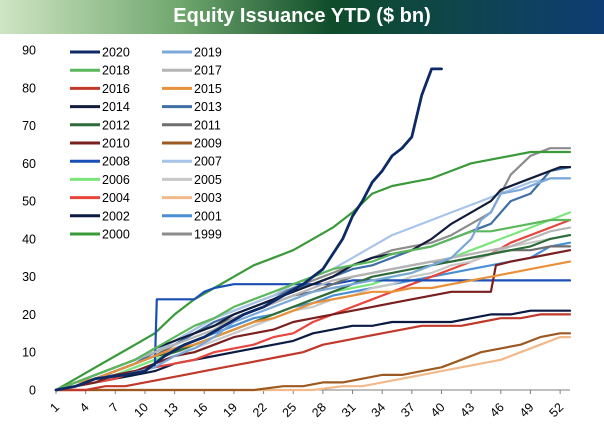  Describe the element at coordinates (114, 407) in the screenshot. I see `x-tick-label: 7` at that location.